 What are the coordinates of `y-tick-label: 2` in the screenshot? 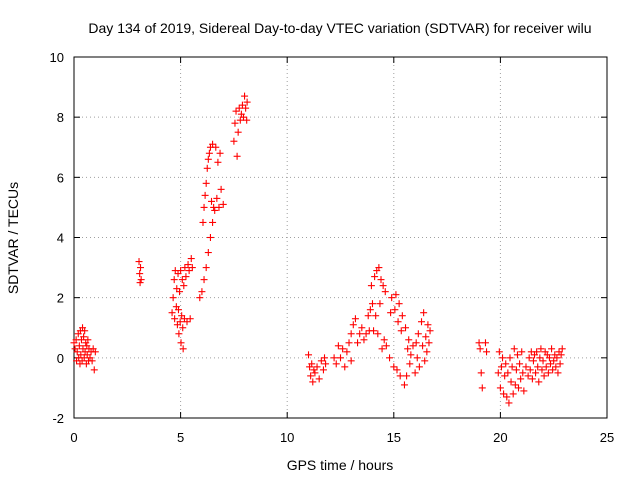 It's located at (60, 298).